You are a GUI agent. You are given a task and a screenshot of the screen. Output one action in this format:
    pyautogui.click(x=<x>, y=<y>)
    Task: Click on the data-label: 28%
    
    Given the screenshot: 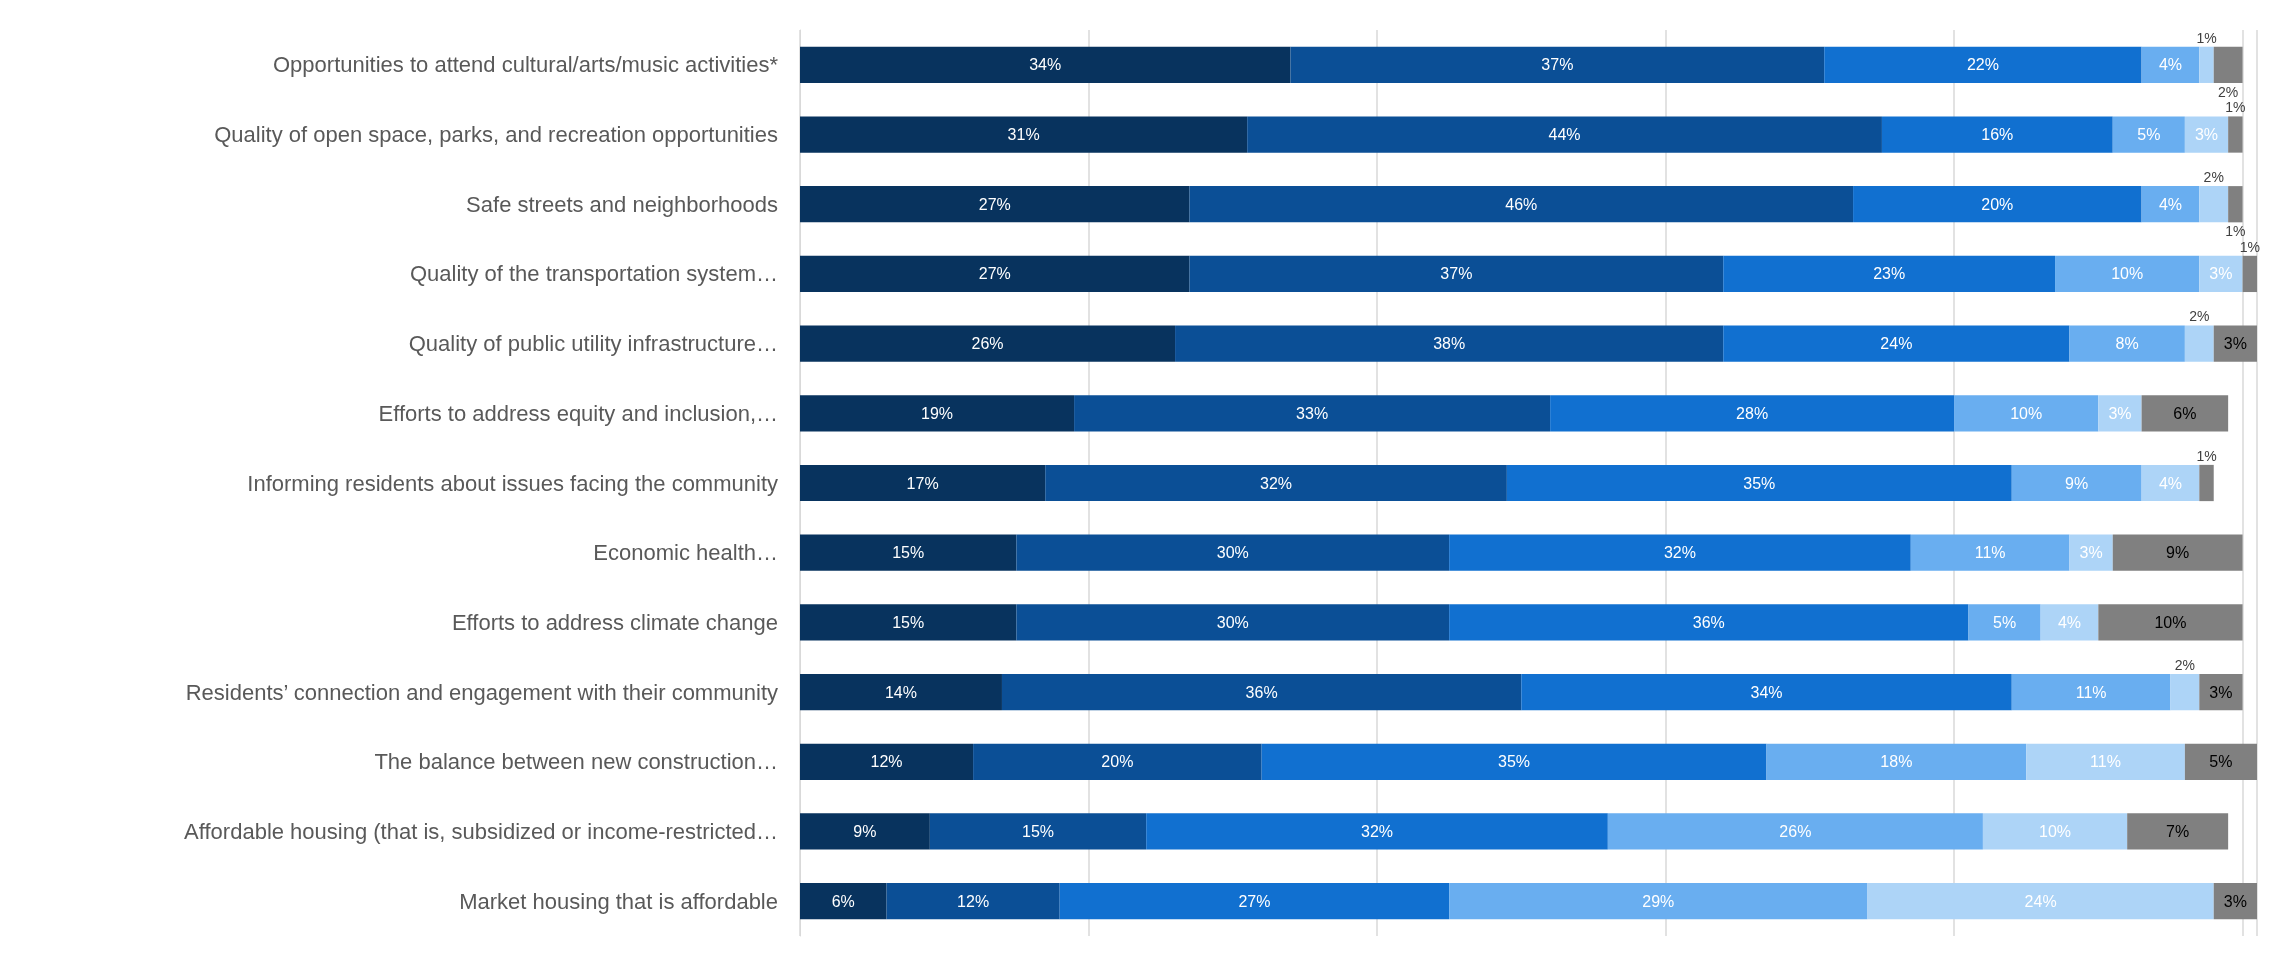 What is the action you would take?
    pyautogui.click(x=1752, y=413)
    